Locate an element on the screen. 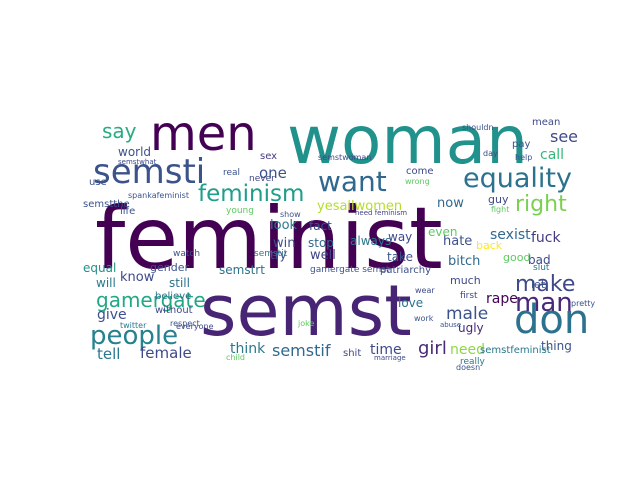 The image size is (640, 480). cloud-word: help is located at coordinates (524, 157).